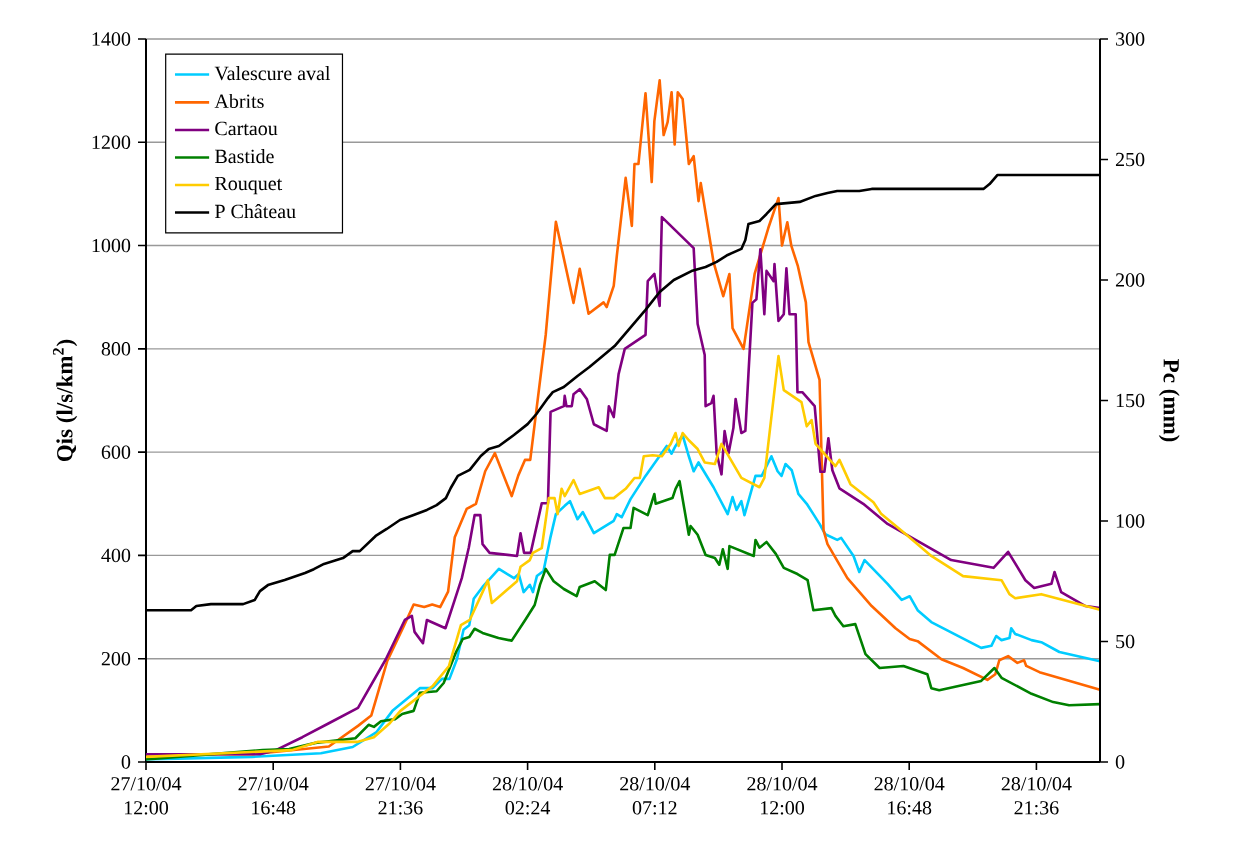 This screenshot has height=852, width=1237. What do you see at coordinates (116, 452) in the screenshot?
I see `y-tick-label: 600` at bounding box center [116, 452].